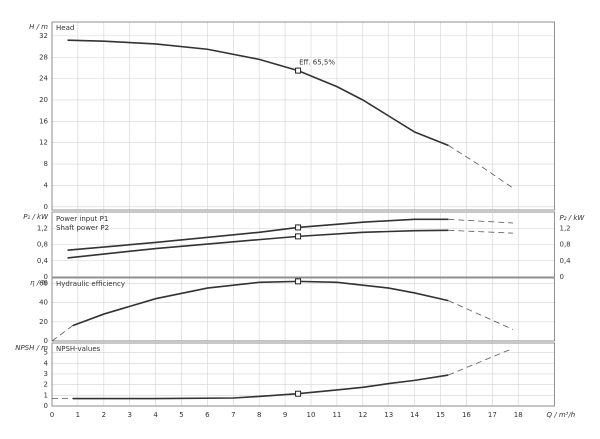 The height and width of the screenshot is (439, 600). Describe the element at coordinates (336, 415) in the screenshot. I see `x-tick-label: 11` at that location.